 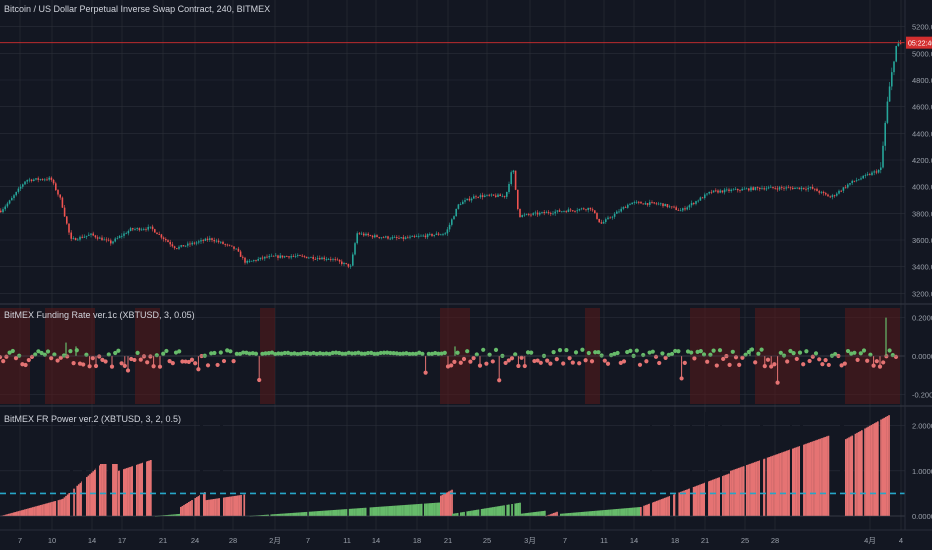 I want to click on time-tick-label: 14, so click(x=92, y=540).